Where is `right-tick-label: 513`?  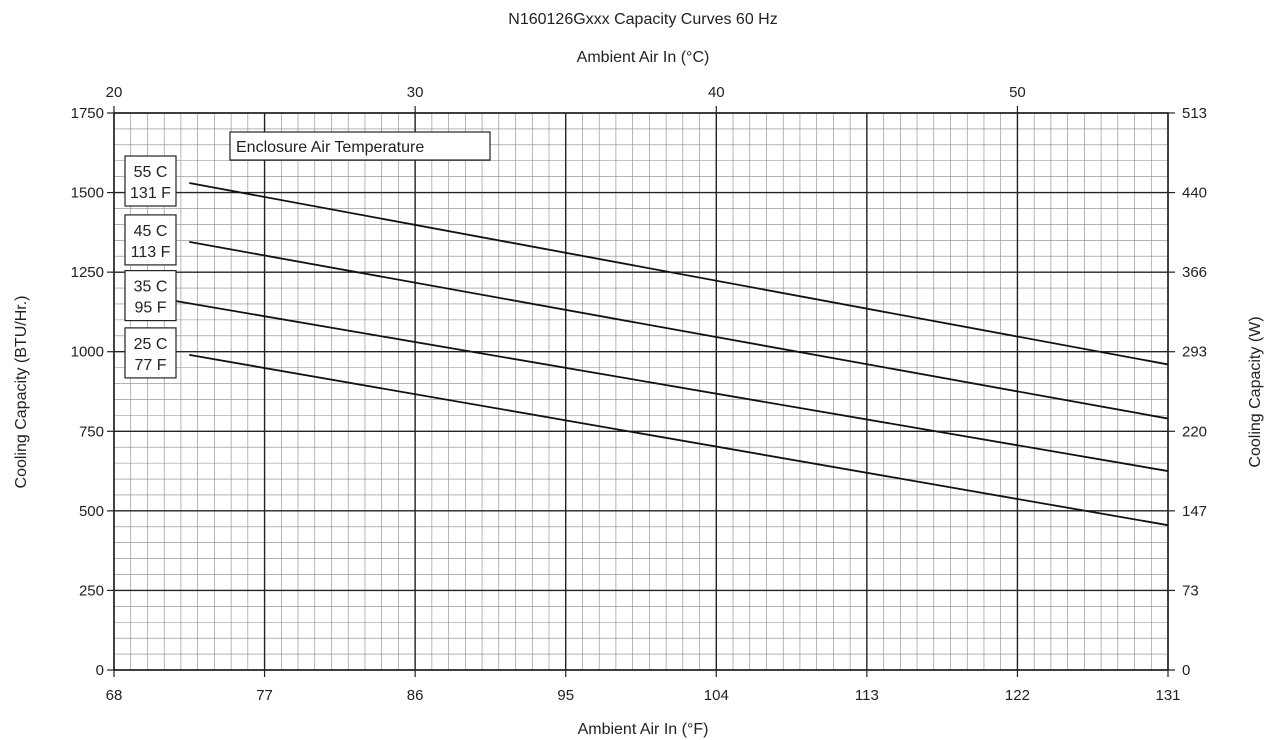 right-tick-label: 513 is located at coordinates (1194, 113).